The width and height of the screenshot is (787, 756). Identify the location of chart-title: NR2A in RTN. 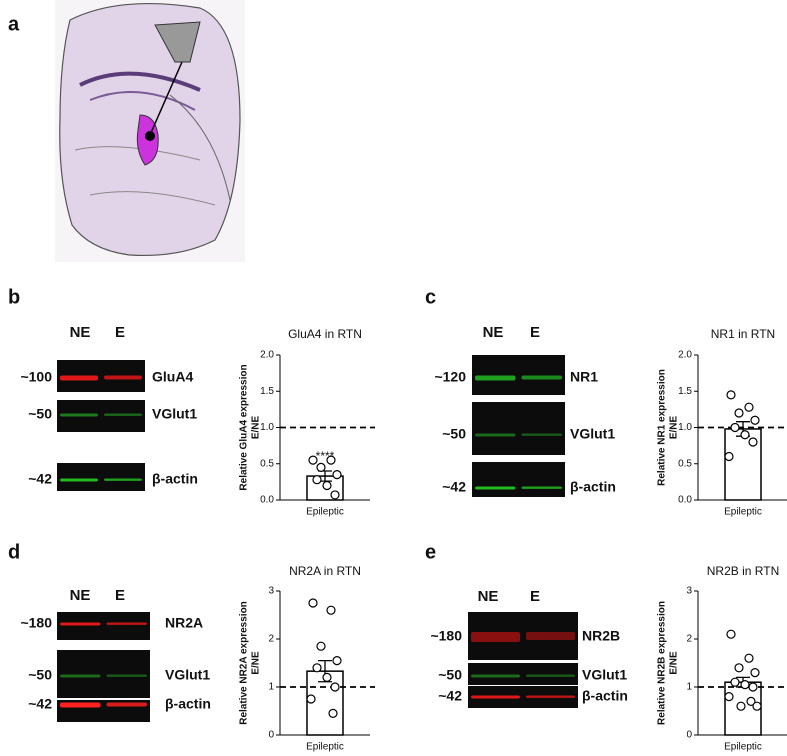
(325, 571).